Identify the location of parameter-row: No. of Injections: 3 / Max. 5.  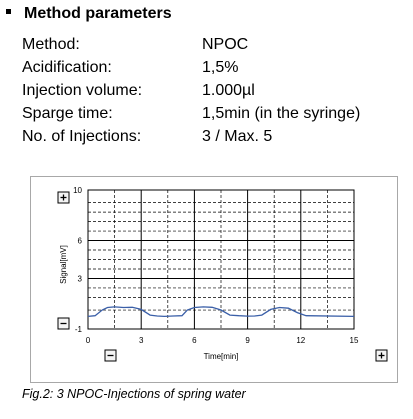
(191, 136).